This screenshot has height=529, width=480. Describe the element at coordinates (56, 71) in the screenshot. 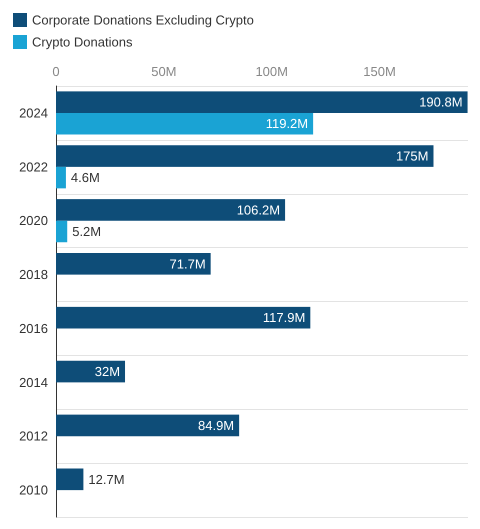

I see `x-tick-label: 0` at that location.